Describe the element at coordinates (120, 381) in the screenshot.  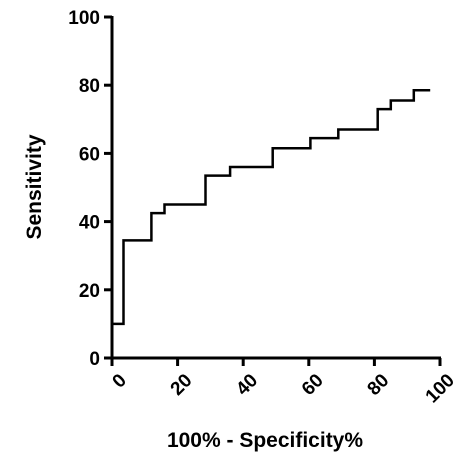
I see `x-tick-label: 0` at that location.